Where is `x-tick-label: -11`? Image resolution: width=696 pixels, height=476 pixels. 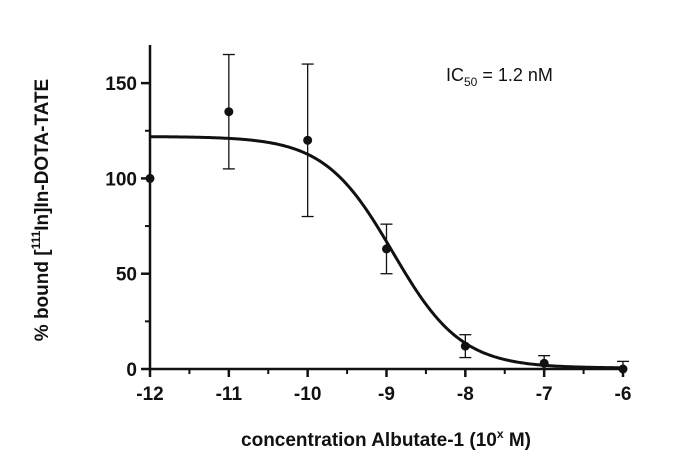
x-tick-label: -11 is located at coordinates (229, 394).